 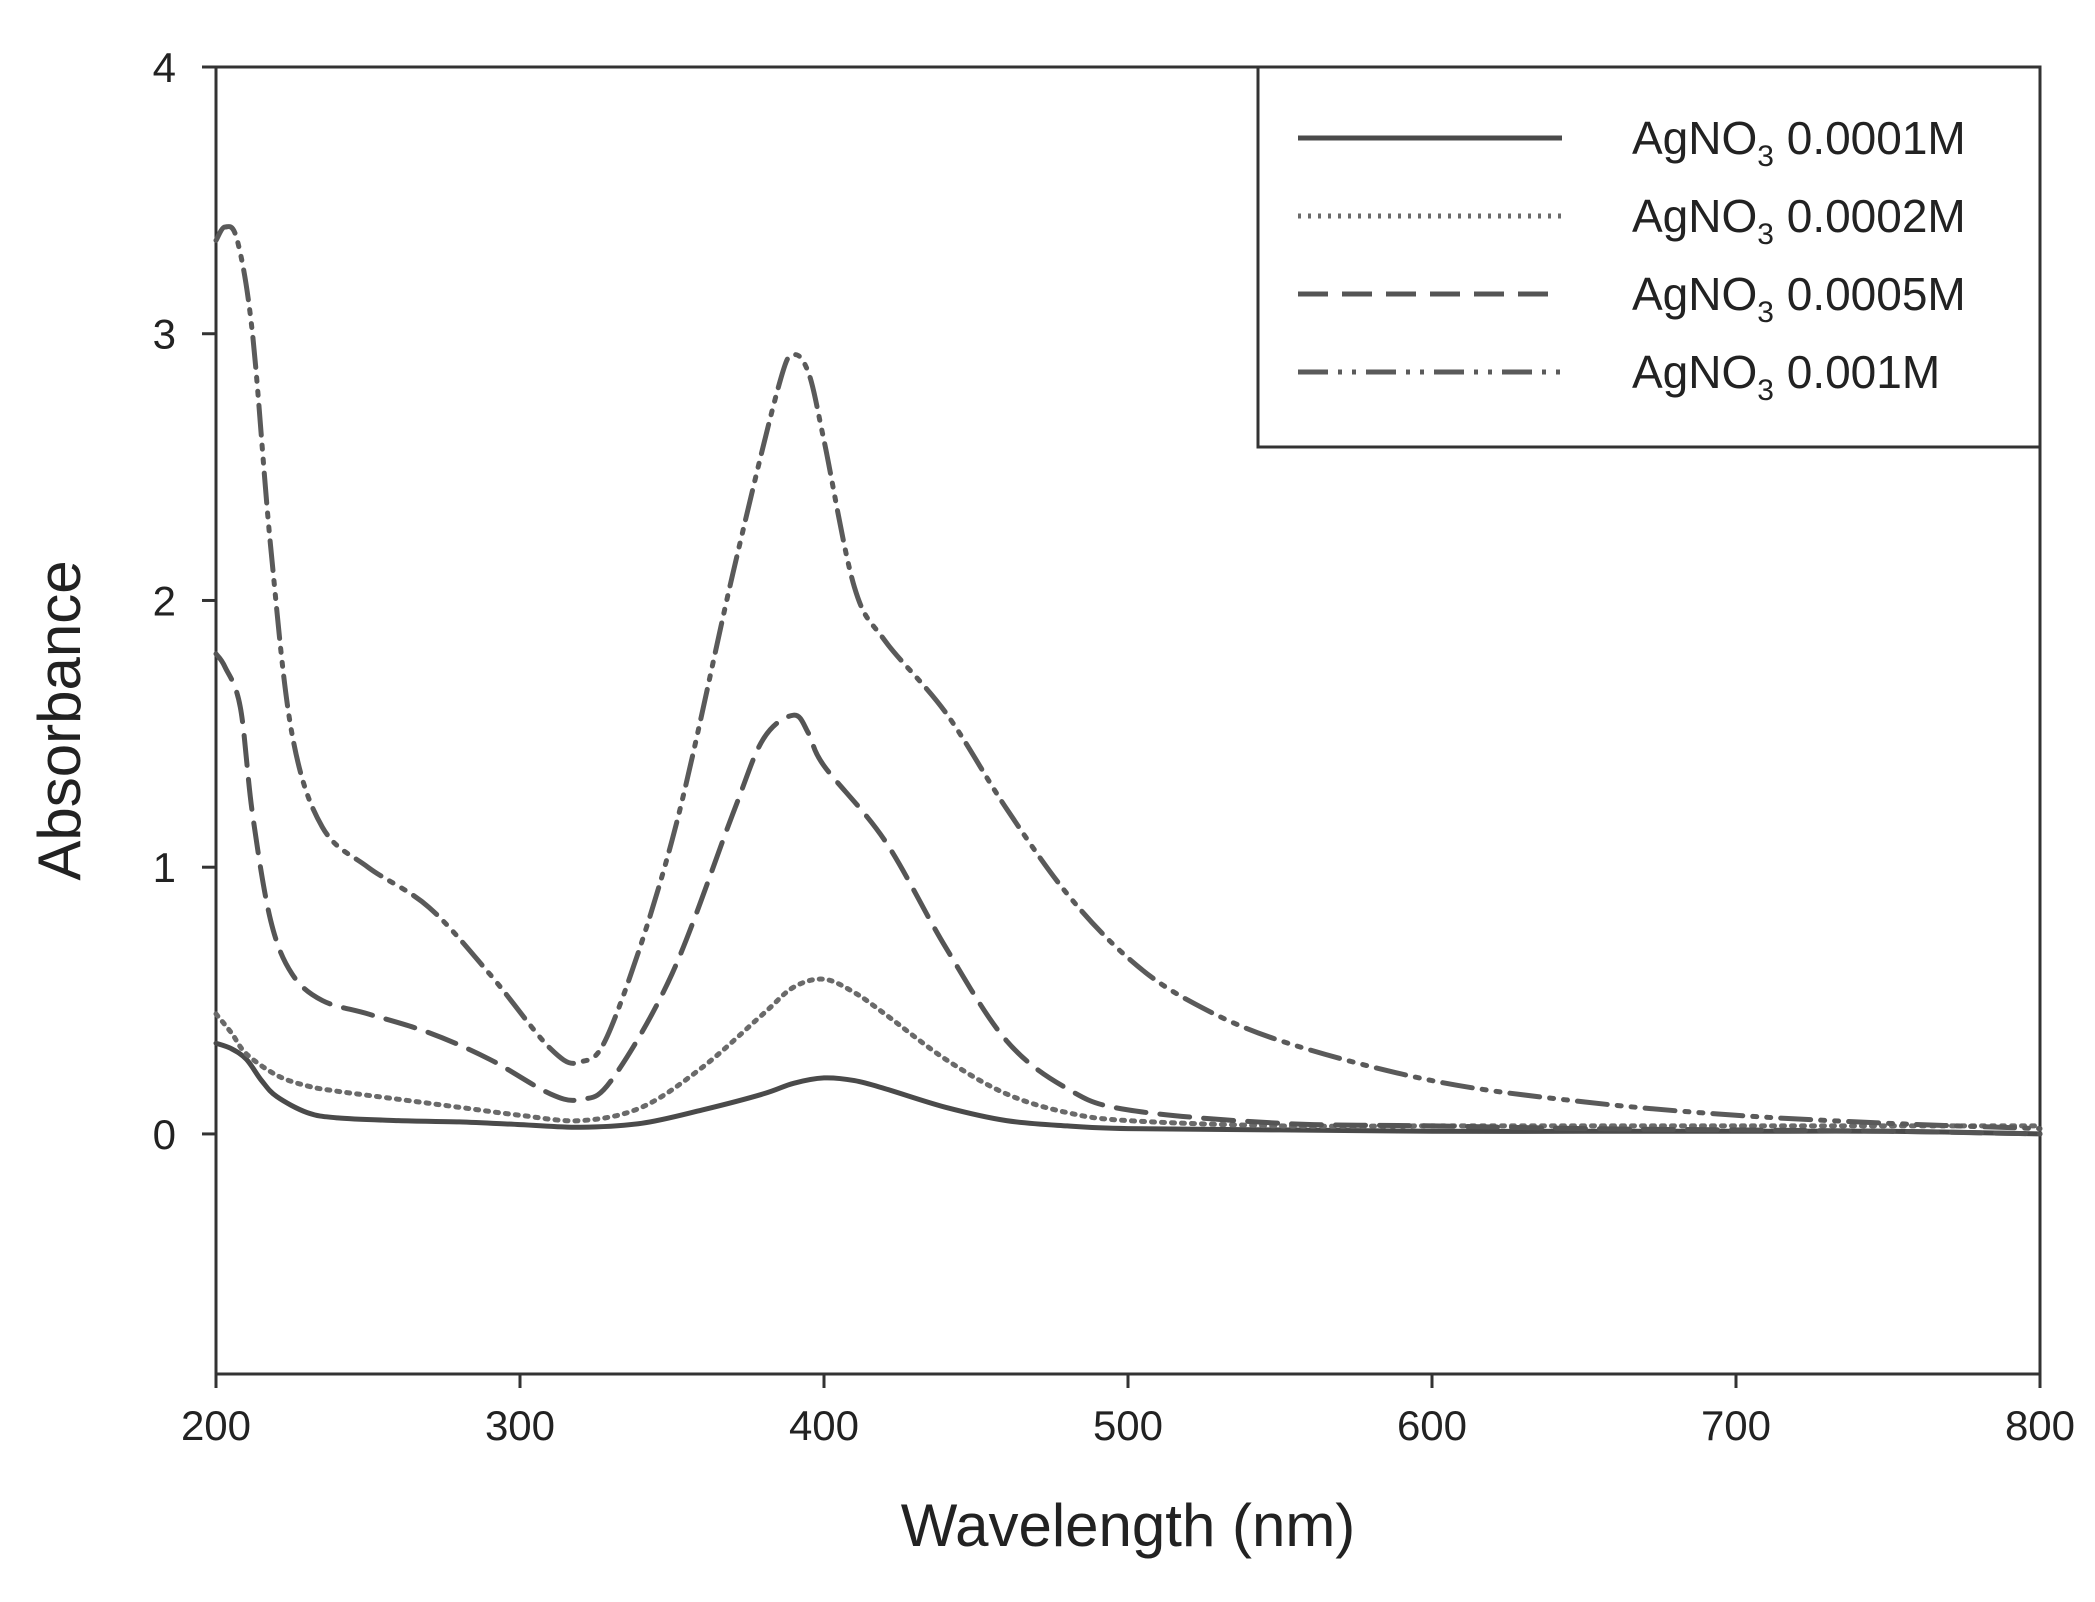 I want to click on legend-label-3: AgNO3 0.0005M, so click(x=1799, y=298).